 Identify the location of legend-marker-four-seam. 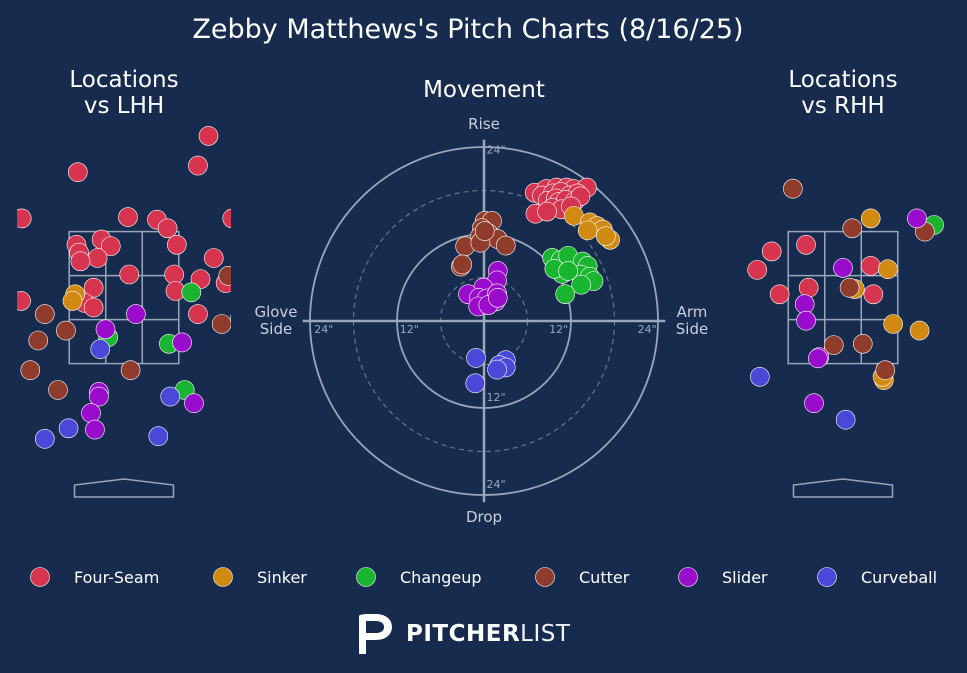
(40, 577).